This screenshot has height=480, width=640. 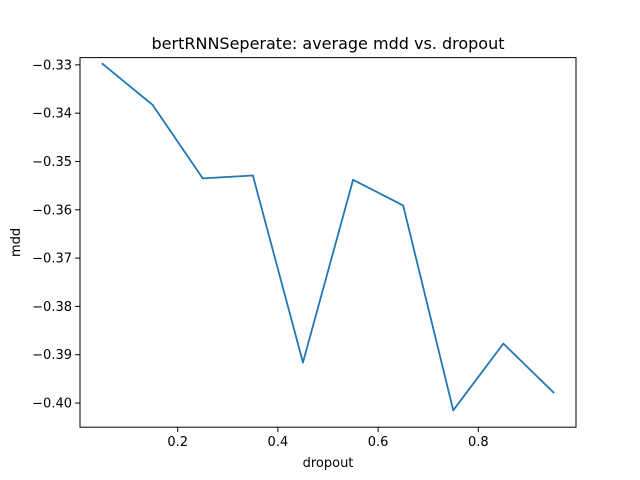 What do you see at coordinates (278, 442) in the screenshot?
I see `x-tick-label: 0.4` at bounding box center [278, 442].